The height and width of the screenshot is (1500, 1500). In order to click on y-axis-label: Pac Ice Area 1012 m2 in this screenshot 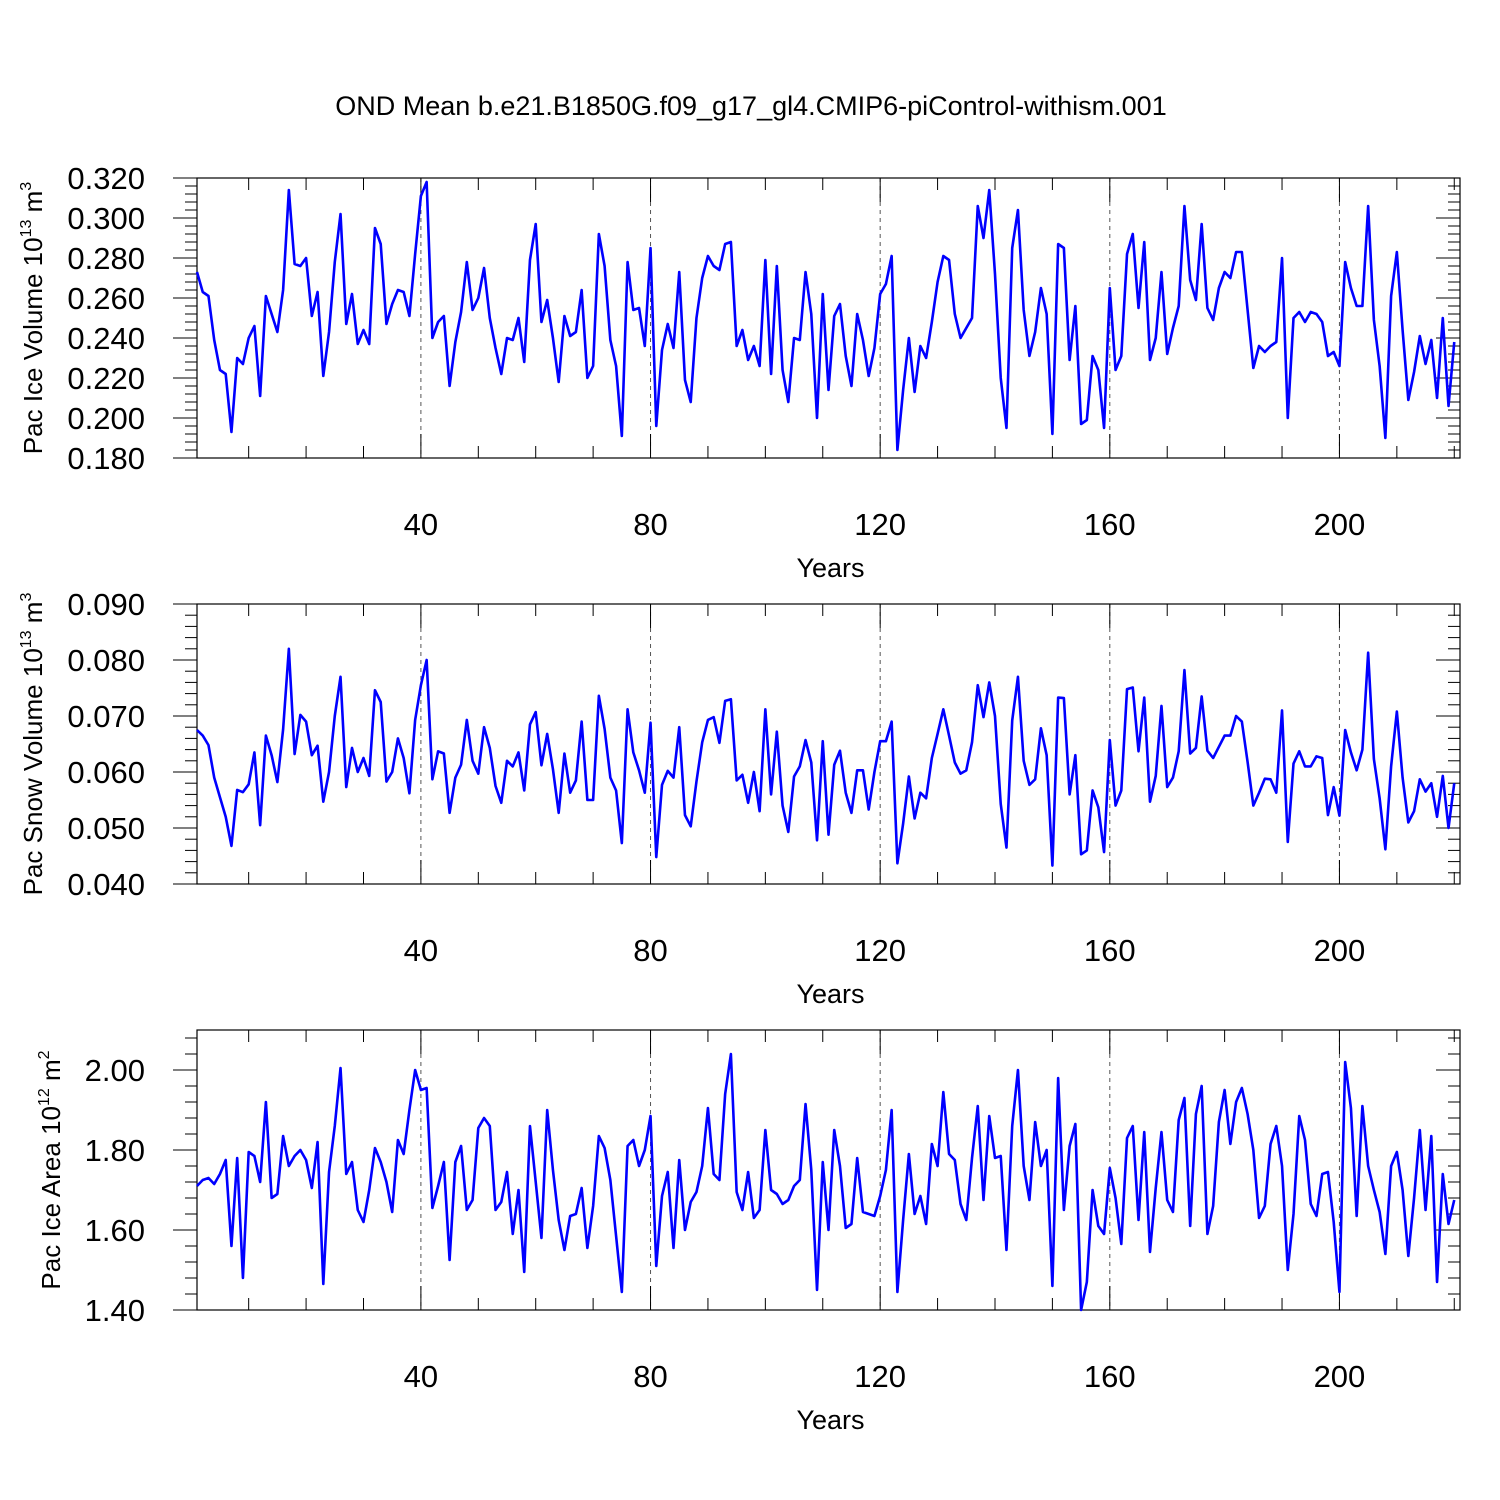, I will do `click(51, 1169)`.